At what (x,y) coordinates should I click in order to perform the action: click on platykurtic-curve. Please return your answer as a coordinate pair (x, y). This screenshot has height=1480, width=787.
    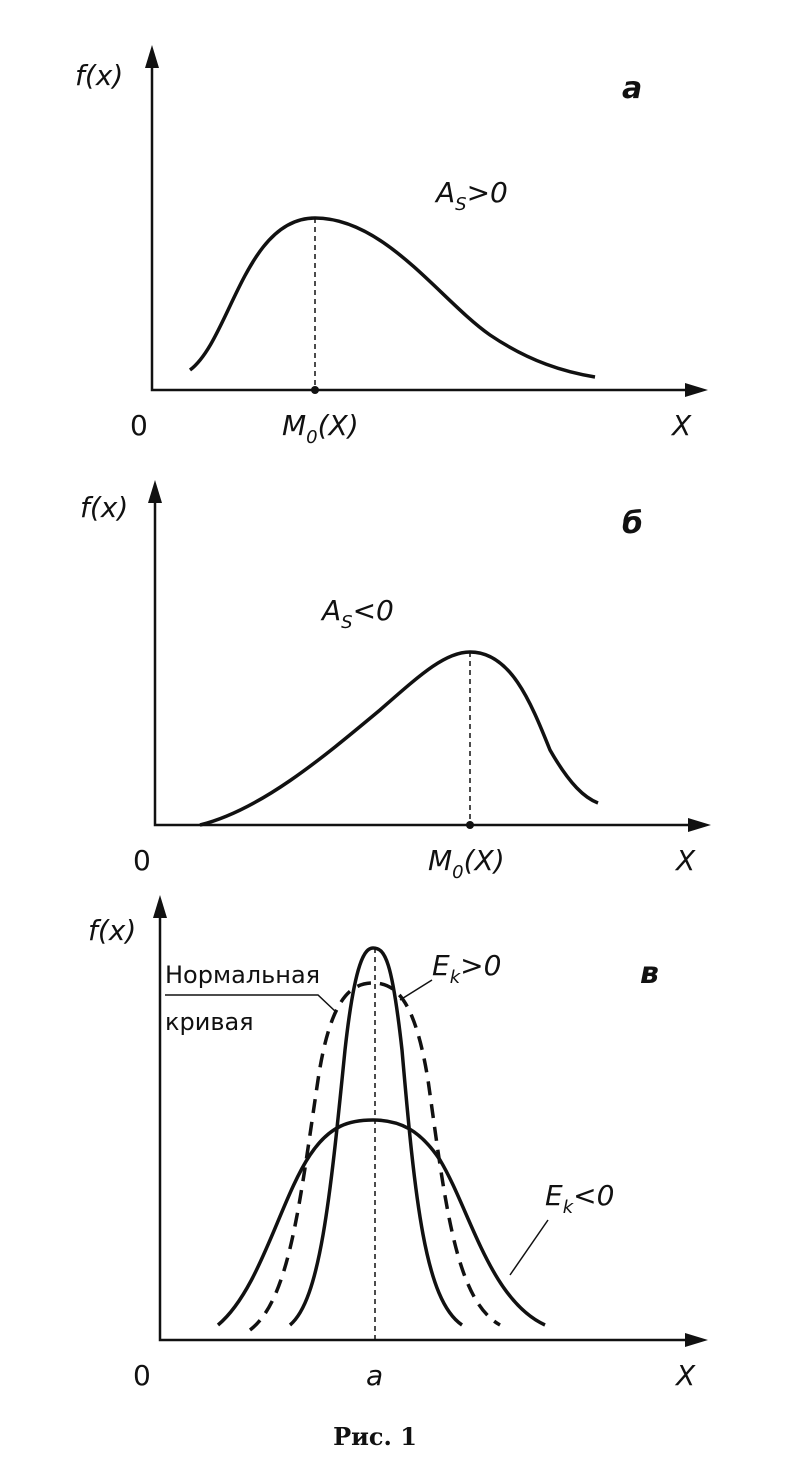
    Looking at the image, I should click on (381, 1222).